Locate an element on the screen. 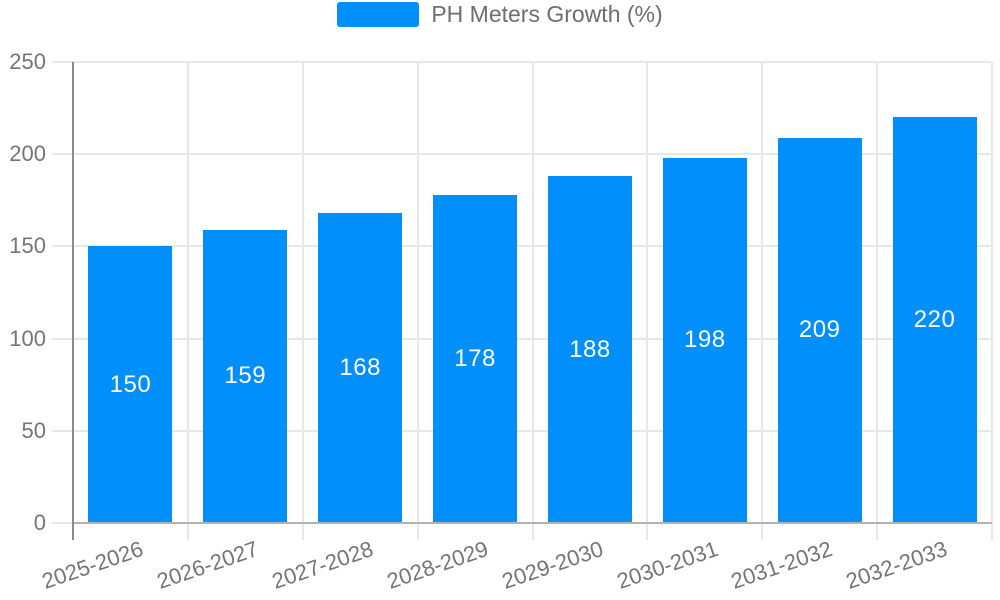 Image resolution: width=1000 pixels, height=600 pixels. y-tick-label: 50 is located at coordinates (33, 430).